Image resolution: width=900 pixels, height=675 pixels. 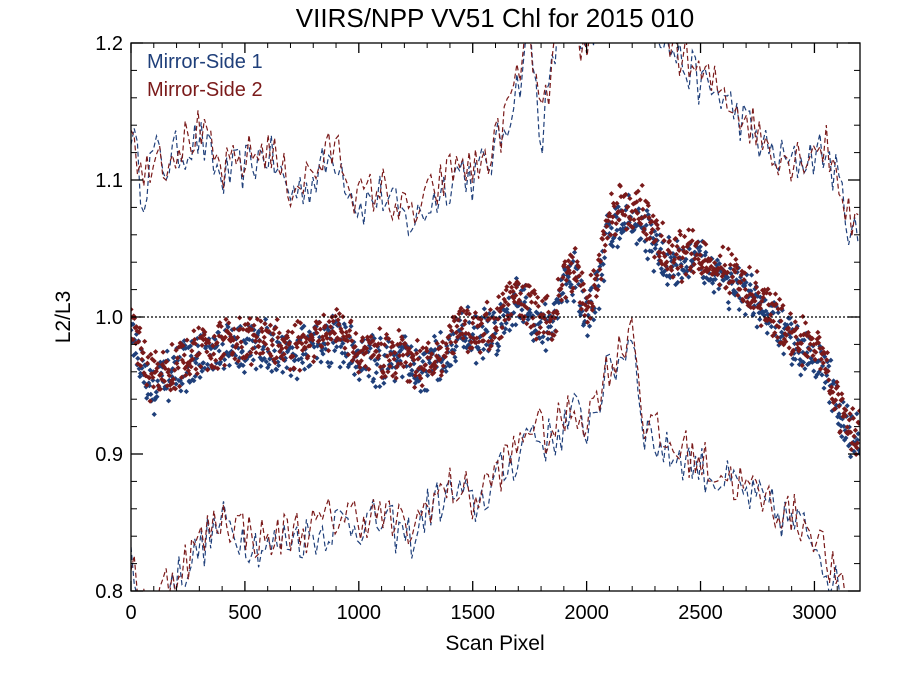 I want to click on legend: Mirror-Side 1 Mirror-Side 2, so click(x=205, y=76).